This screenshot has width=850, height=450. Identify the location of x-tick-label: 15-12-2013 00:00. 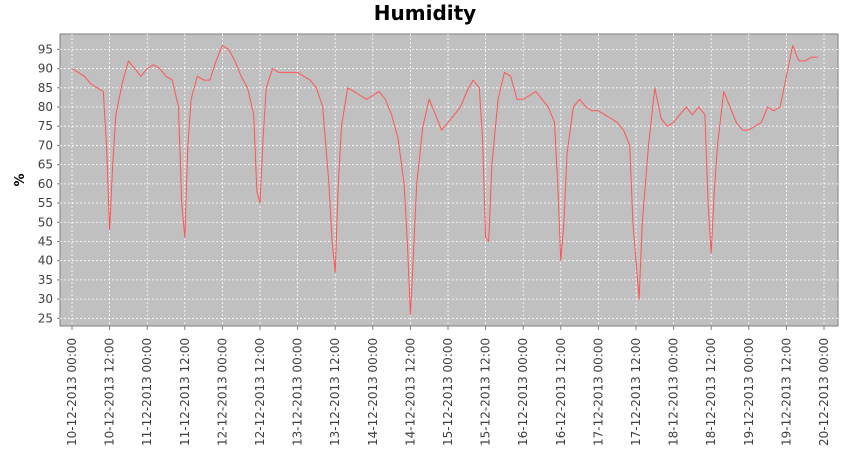
(448, 392).